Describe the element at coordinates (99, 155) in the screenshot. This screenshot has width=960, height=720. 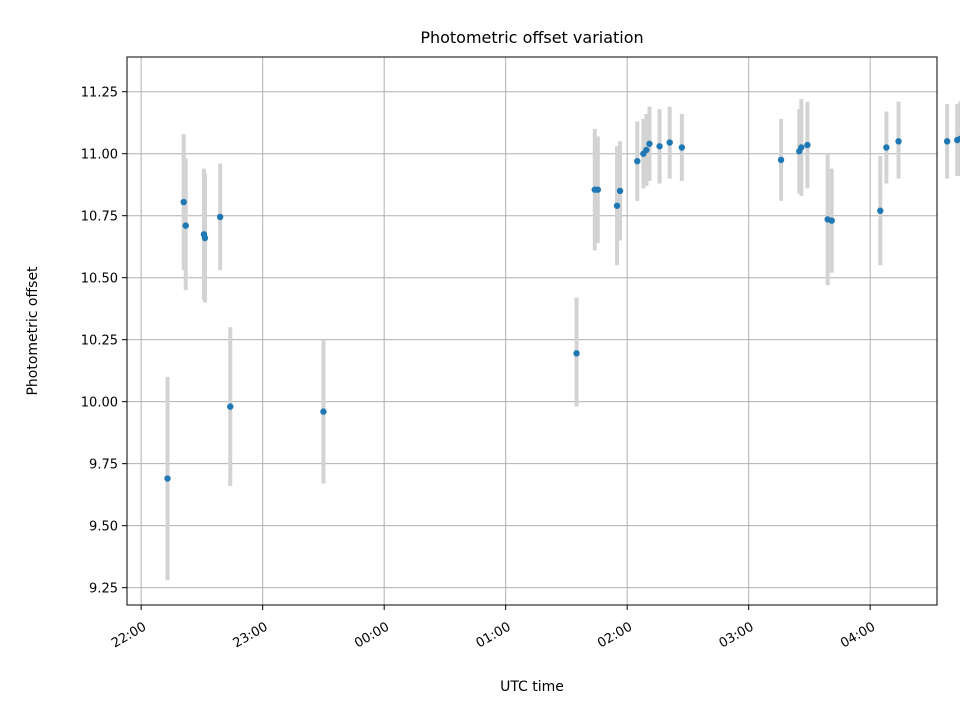
I see `y-tick-label: 11.00` at that location.